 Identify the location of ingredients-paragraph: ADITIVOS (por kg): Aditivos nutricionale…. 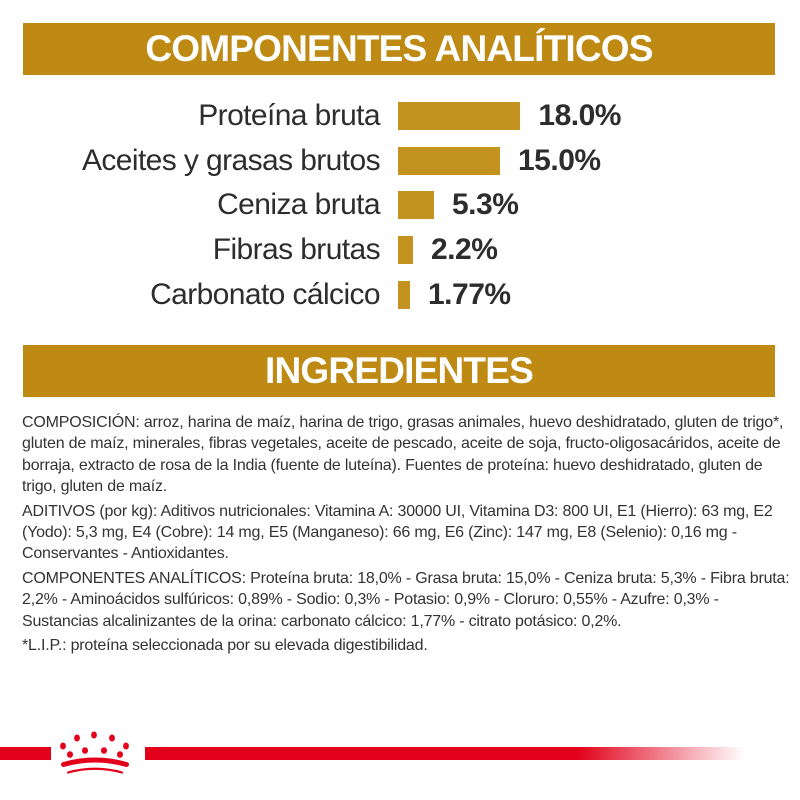
(397, 532).